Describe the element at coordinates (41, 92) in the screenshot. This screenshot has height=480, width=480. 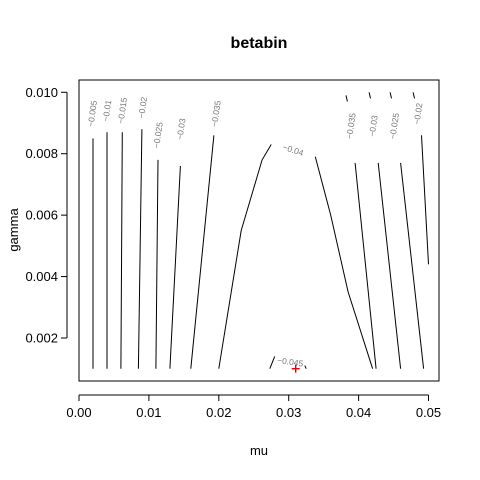
I see `y-tick-label-4: 0.010` at that location.